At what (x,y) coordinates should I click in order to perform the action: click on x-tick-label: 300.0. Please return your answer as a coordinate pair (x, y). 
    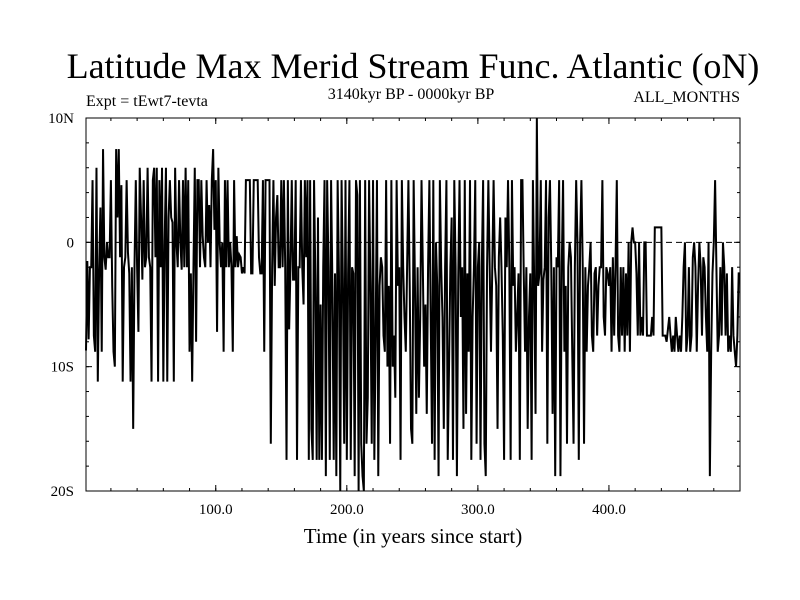
    Looking at the image, I should click on (478, 510).